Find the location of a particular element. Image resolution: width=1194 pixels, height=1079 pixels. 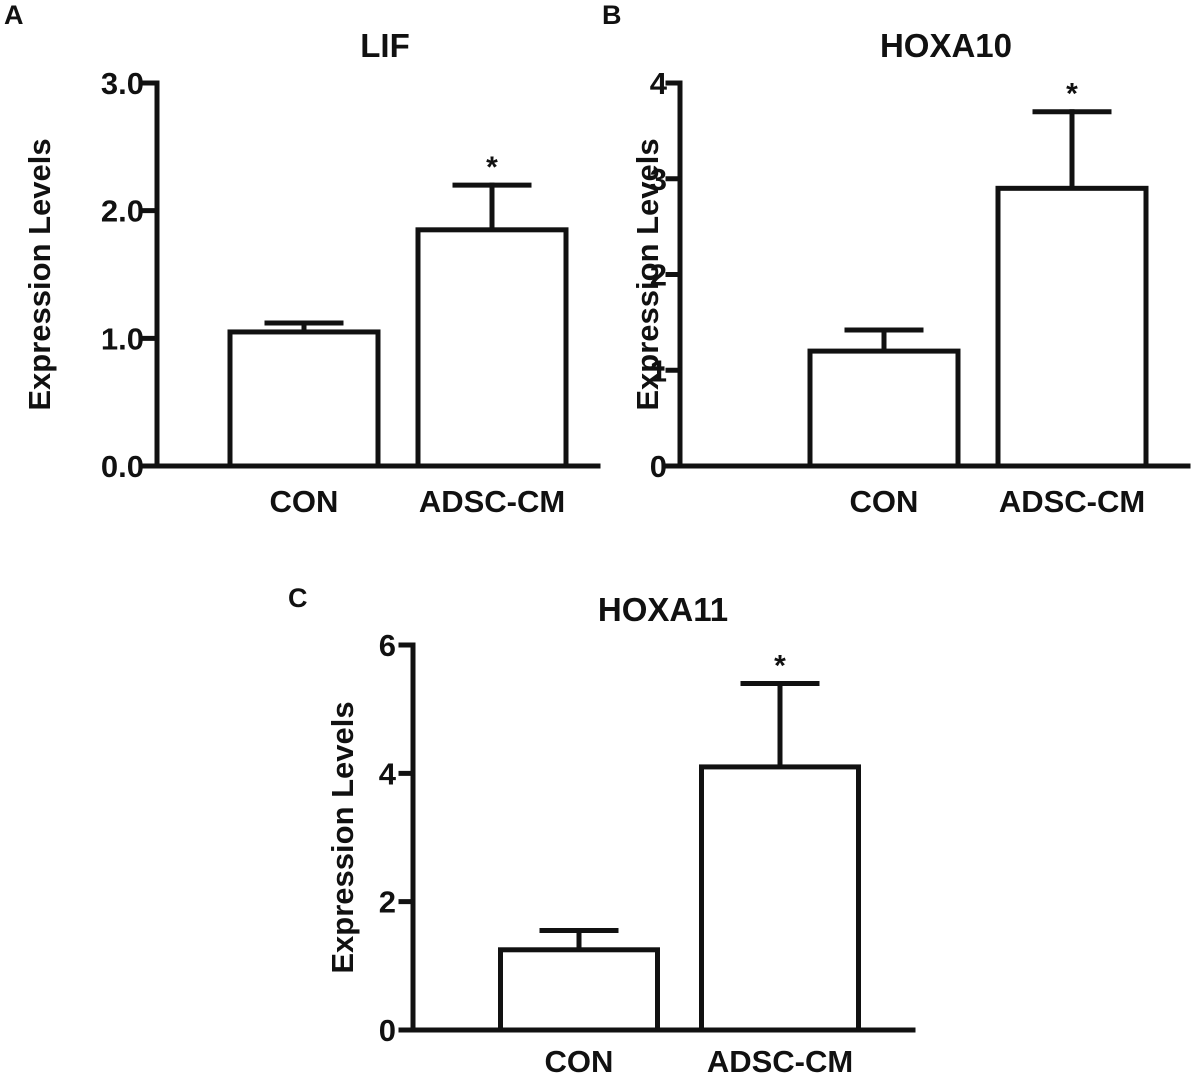

chart-c-title: HOXA11 is located at coordinates (663, 609).